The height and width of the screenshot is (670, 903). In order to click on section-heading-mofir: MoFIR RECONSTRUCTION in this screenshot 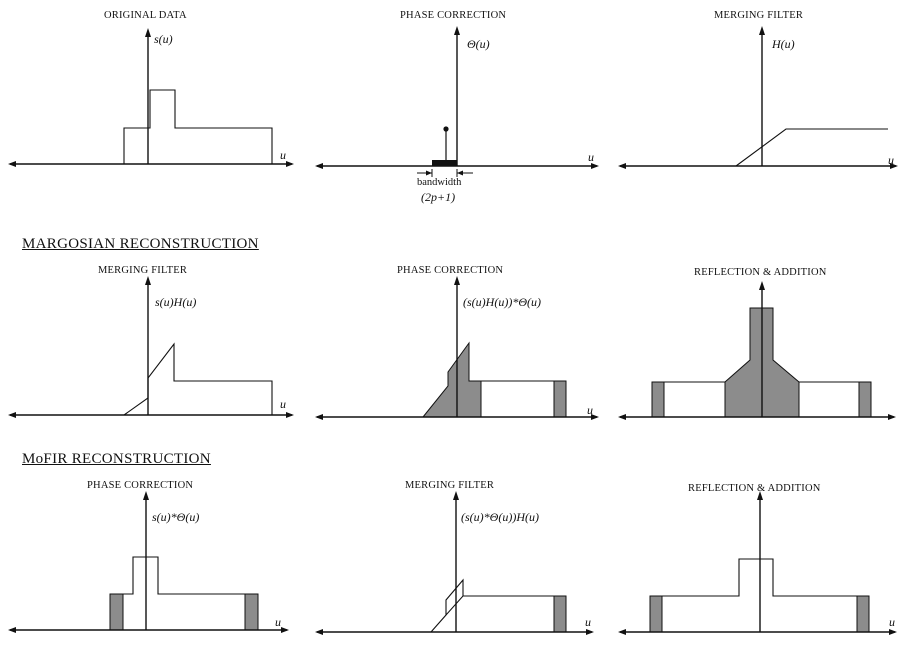, I will do `click(116, 459)`.